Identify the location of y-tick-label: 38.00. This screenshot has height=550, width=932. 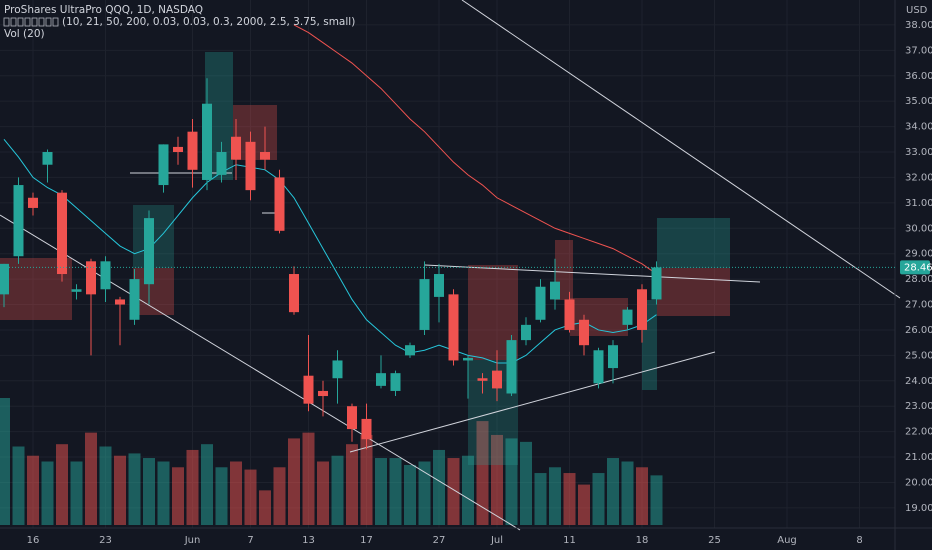
(918, 25).